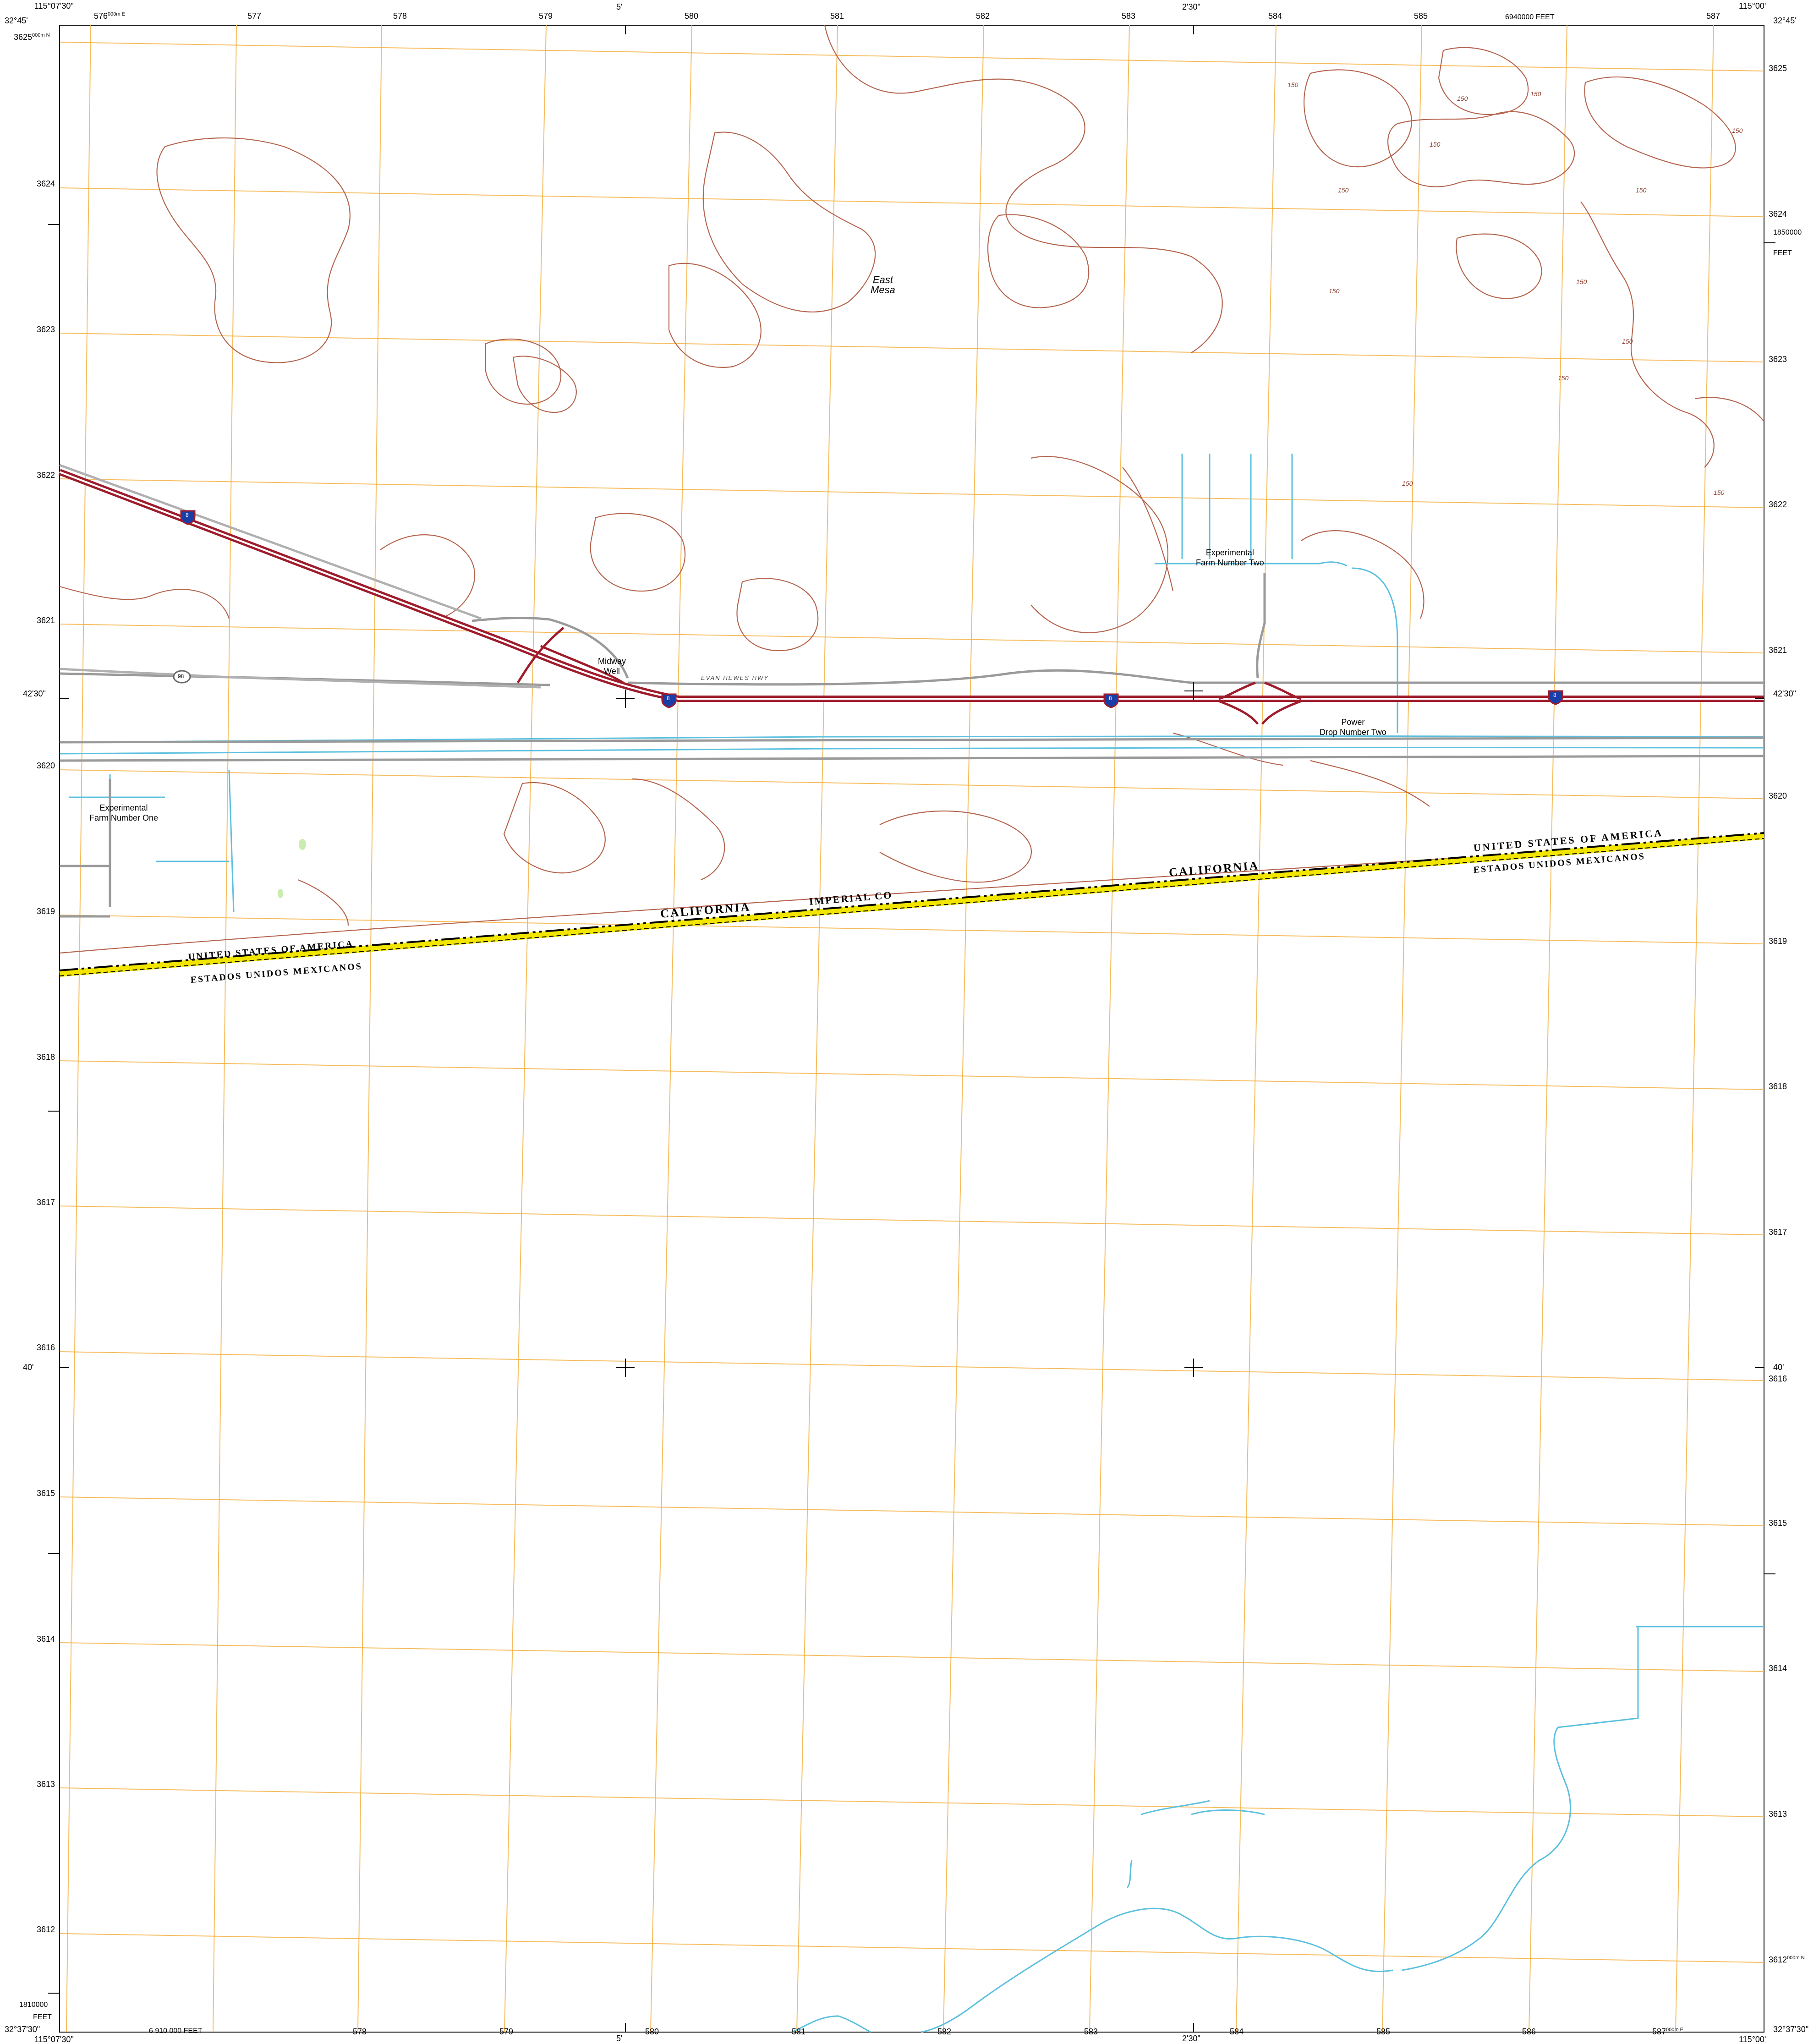  What do you see at coordinates (883, 285) in the screenshot?
I see `place-east-mesa: East Mesa` at bounding box center [883, 285].